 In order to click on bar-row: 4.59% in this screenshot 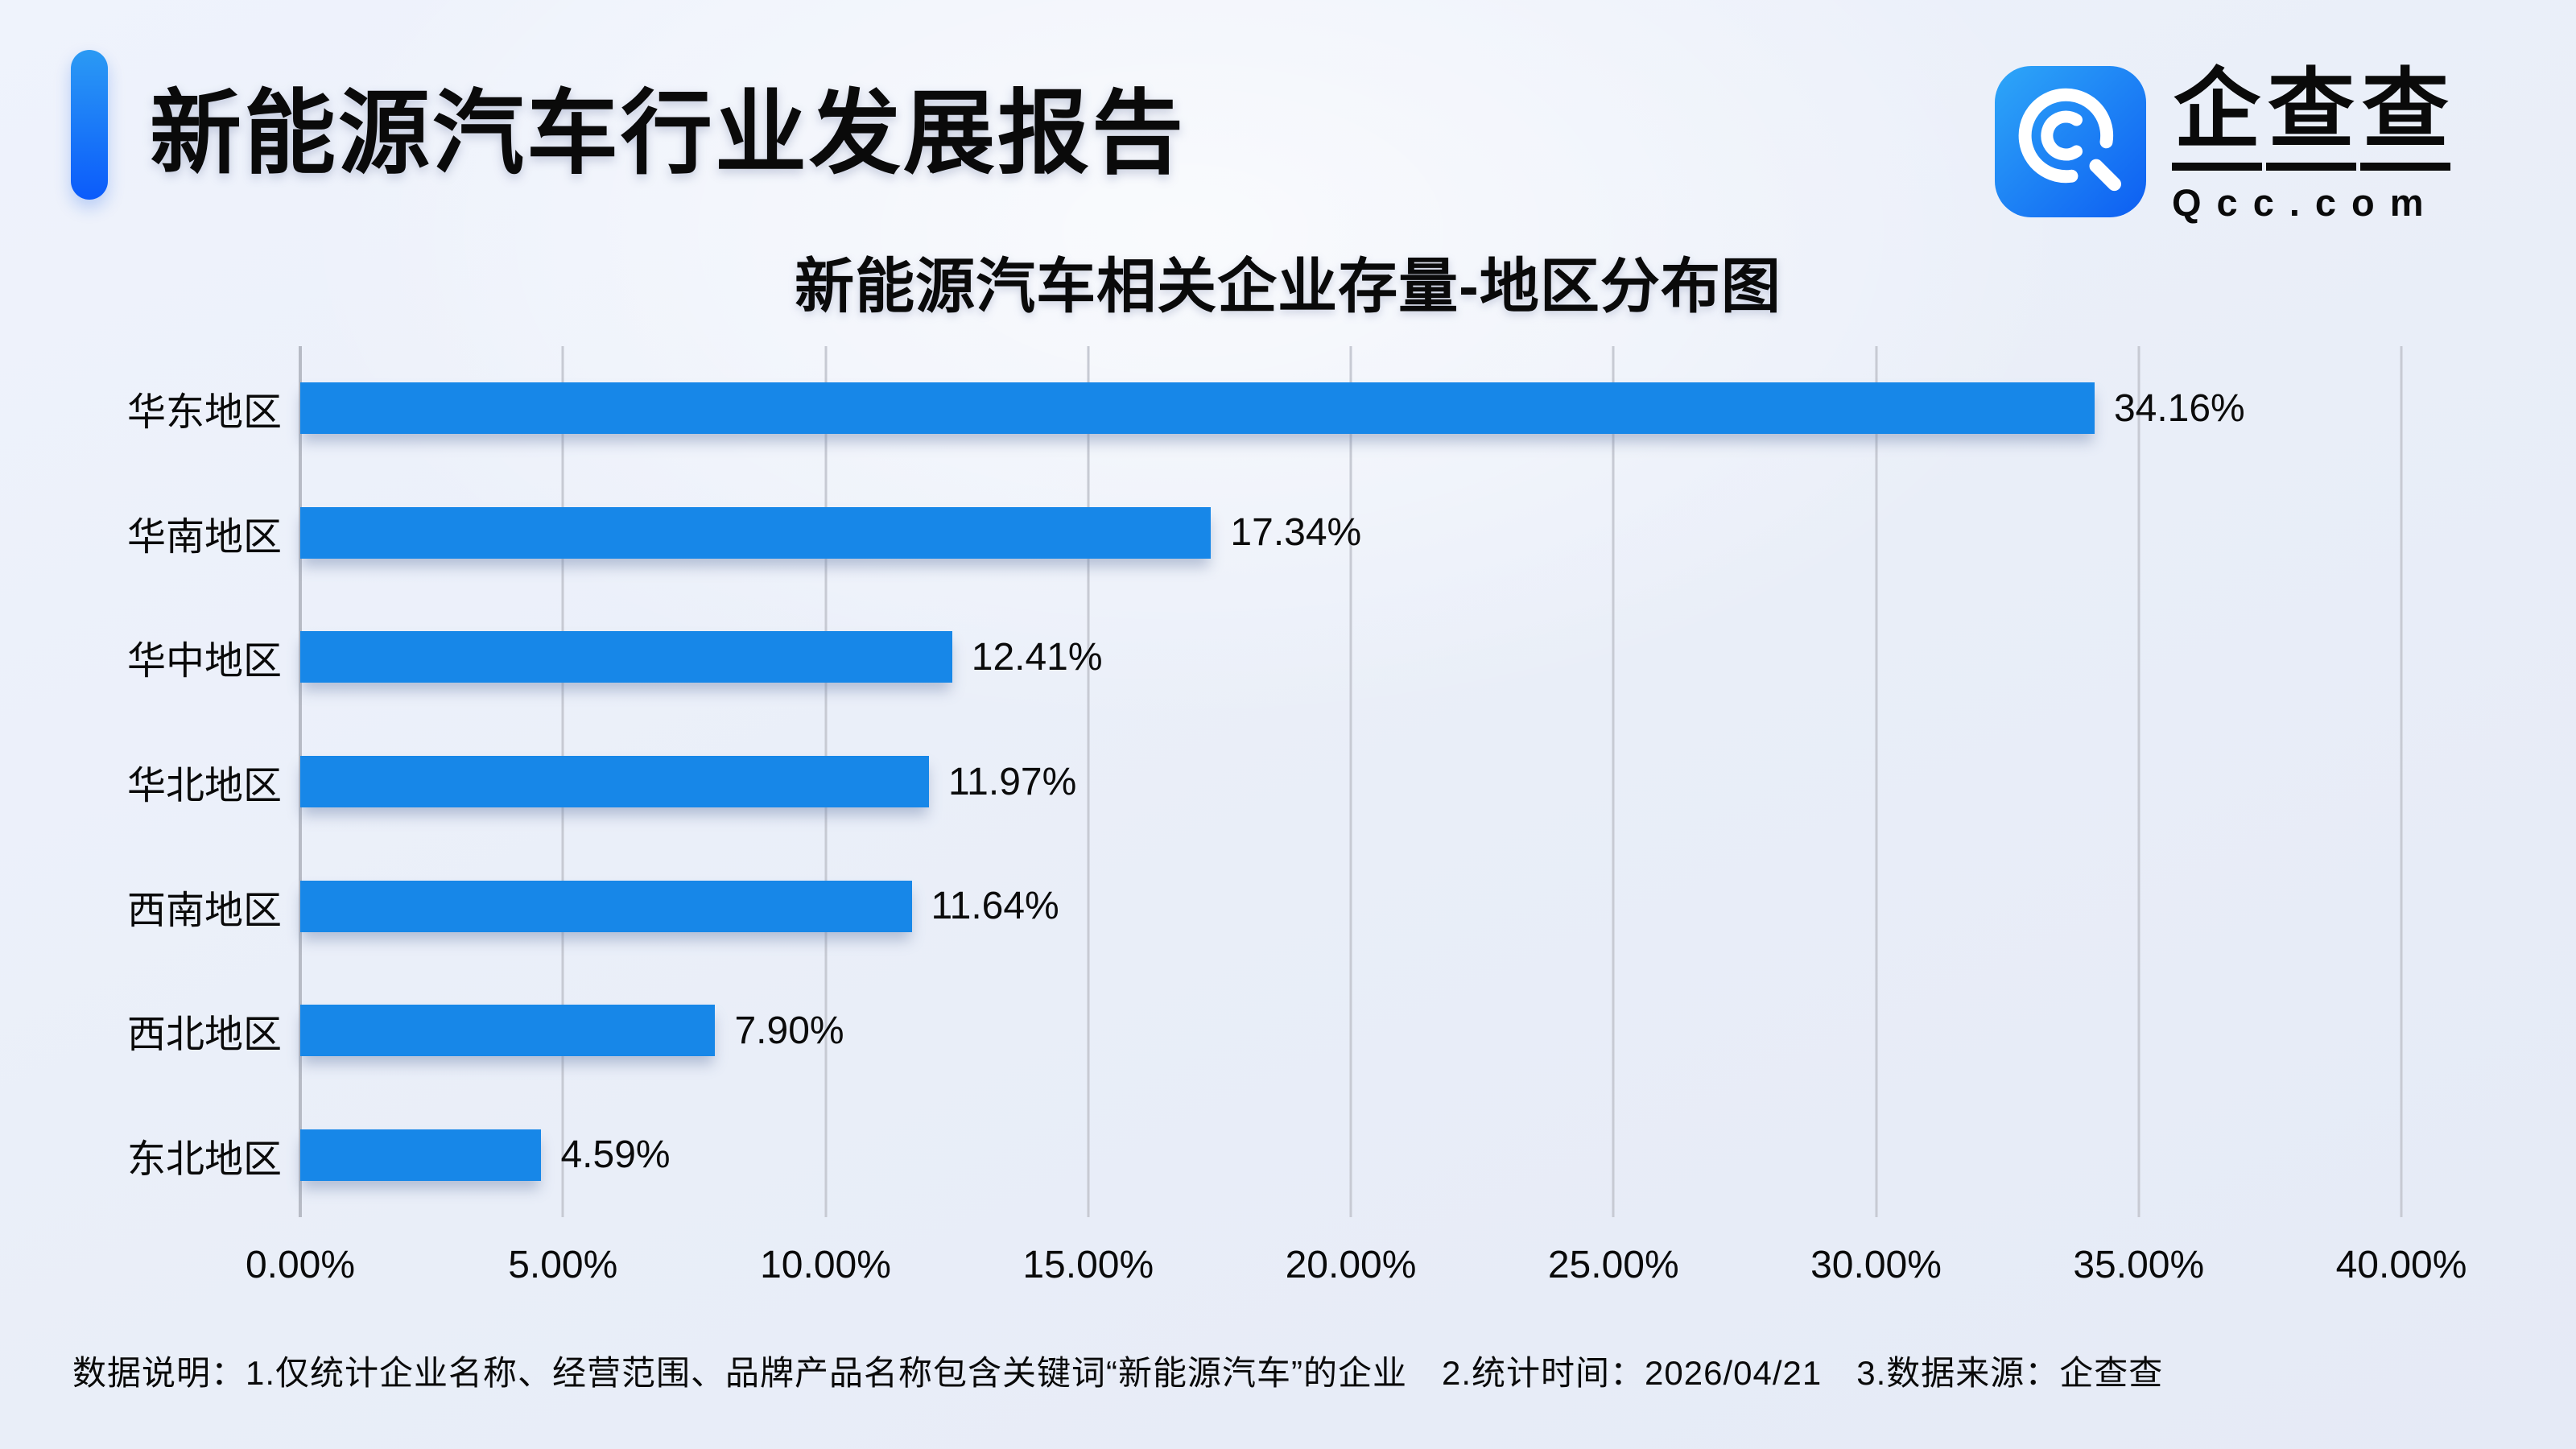, I will do `click(1350, 1154)`.